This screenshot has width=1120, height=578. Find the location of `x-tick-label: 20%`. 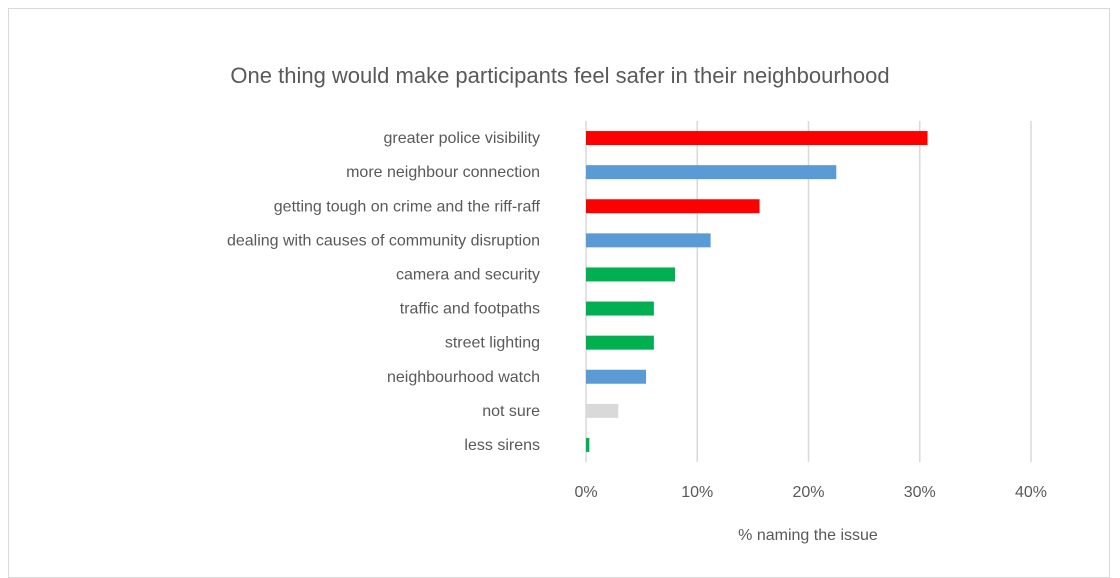

x-tick-label: 20% is located at coordinates (808, 492).